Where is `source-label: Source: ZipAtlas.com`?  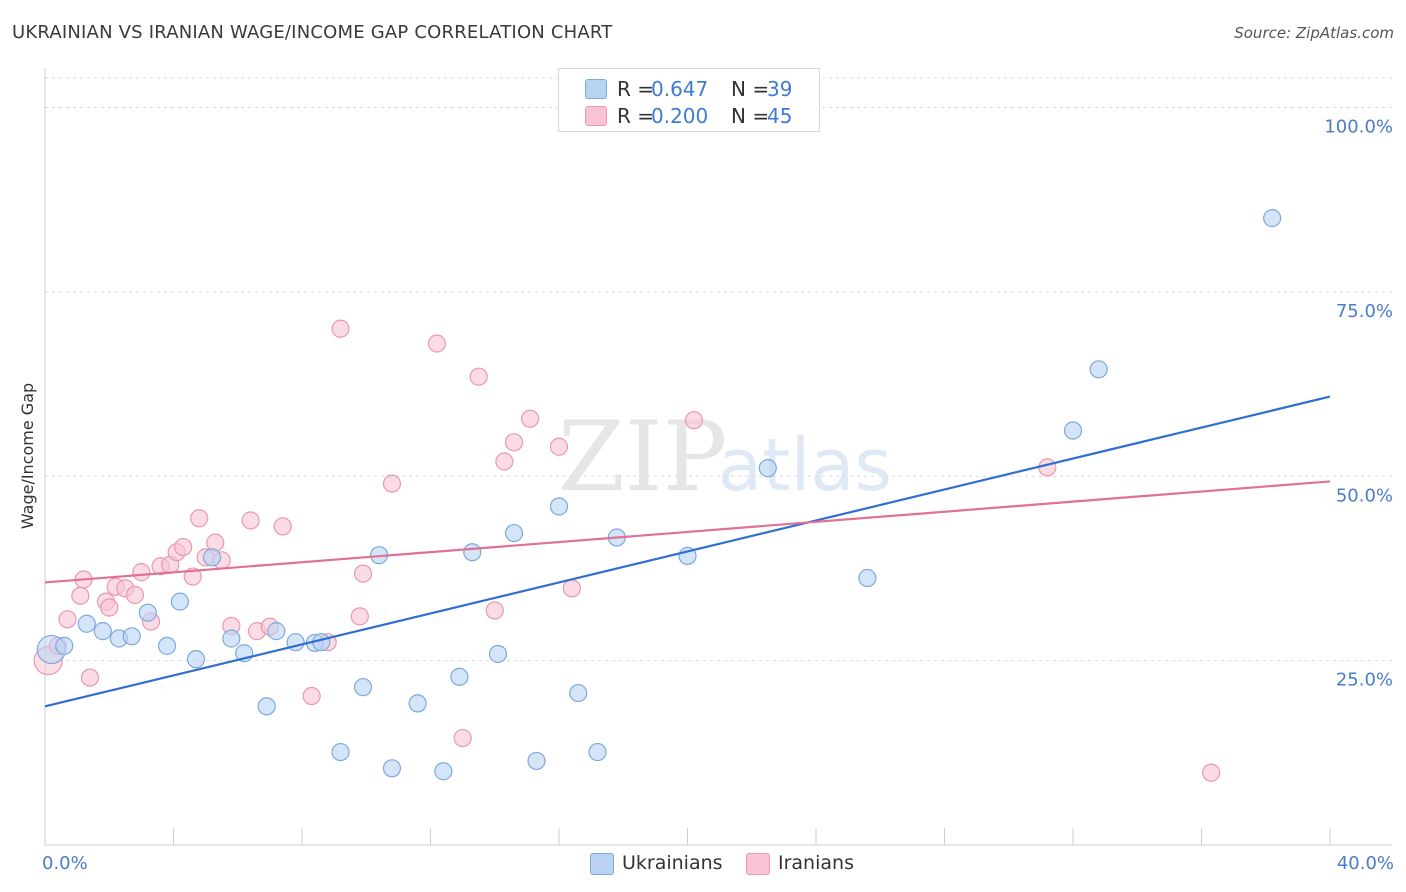 source-label: Source: ZipAtlas.com is located at coordinates (1314, 33).